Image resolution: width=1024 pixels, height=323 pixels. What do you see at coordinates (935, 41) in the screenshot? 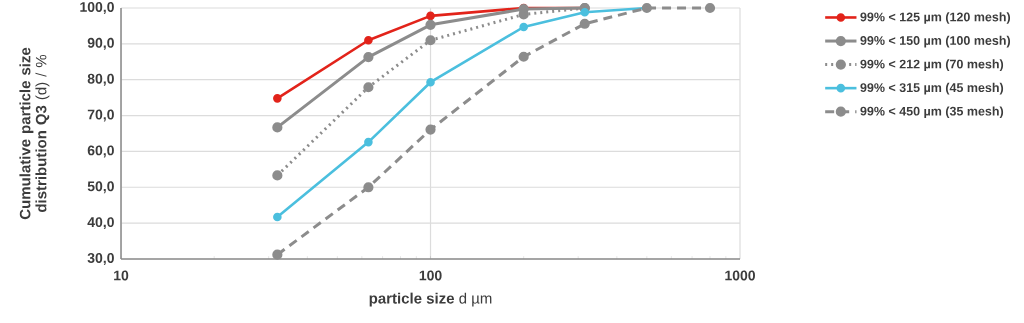
I see `legend-label: 99% < 150 µm (100 mesh)` at bounding box center [935, 41].